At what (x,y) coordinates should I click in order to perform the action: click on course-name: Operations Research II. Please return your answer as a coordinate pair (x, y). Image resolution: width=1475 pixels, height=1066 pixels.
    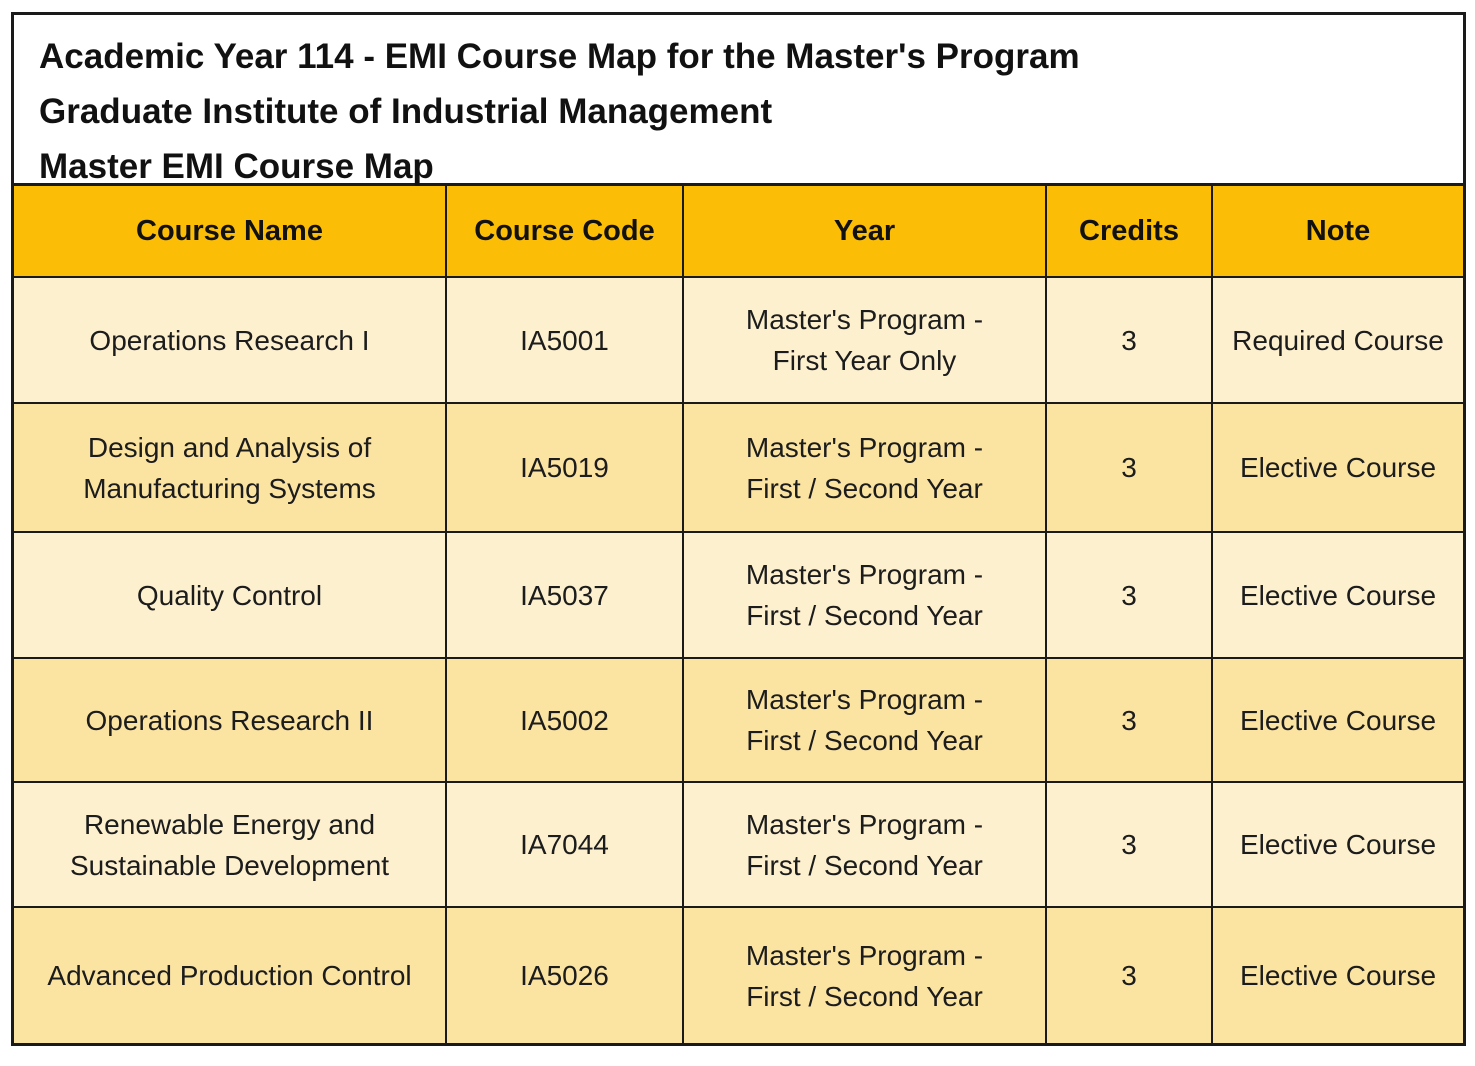
    Looking at the image, I should click on (229, 720).